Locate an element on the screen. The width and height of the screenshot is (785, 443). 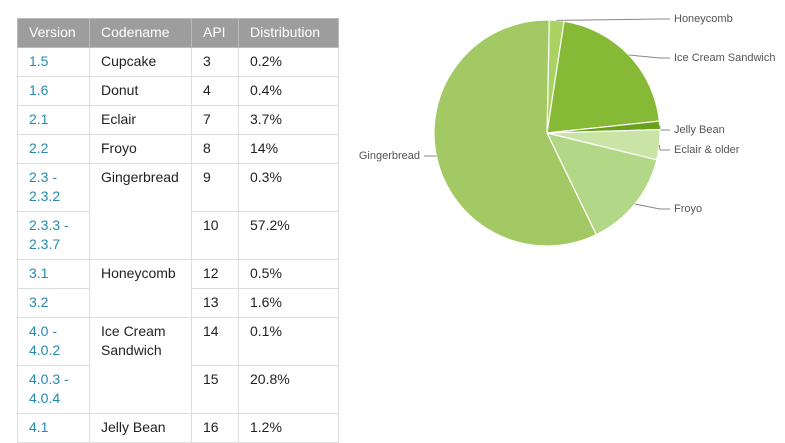
version-cell: 3.2 is located at coordinates (53, 303).